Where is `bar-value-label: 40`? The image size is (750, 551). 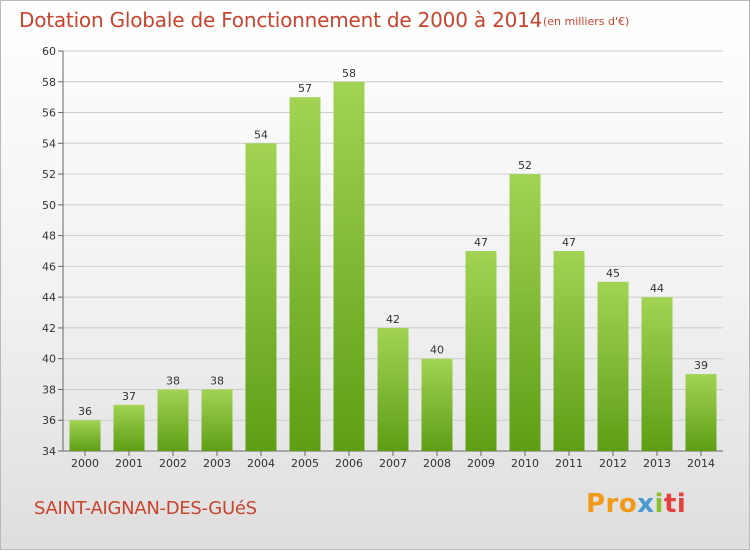
bar-value-label: 40 is located at coordinates (437, 350).